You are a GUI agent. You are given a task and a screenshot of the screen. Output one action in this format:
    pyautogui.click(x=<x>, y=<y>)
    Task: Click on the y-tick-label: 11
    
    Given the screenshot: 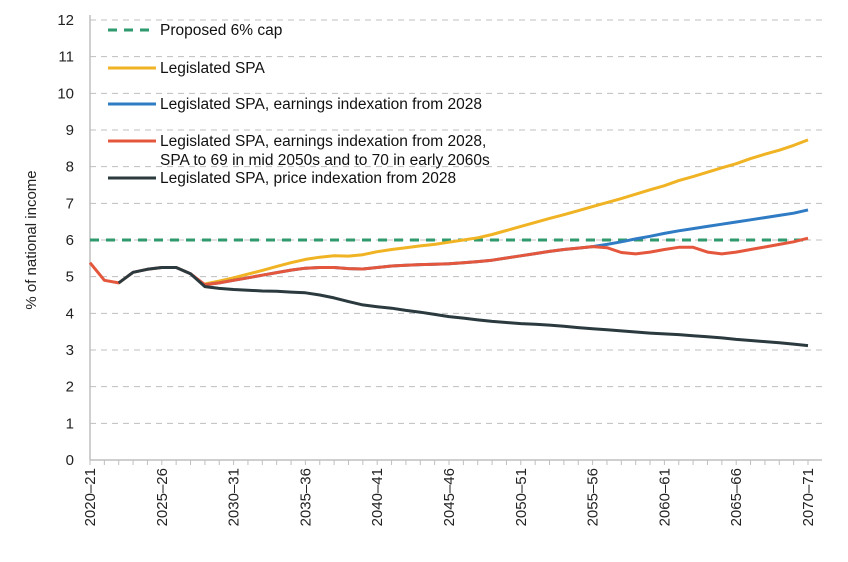 What is the action you would take?
    pyautogui.click(x=66, y=57)
    